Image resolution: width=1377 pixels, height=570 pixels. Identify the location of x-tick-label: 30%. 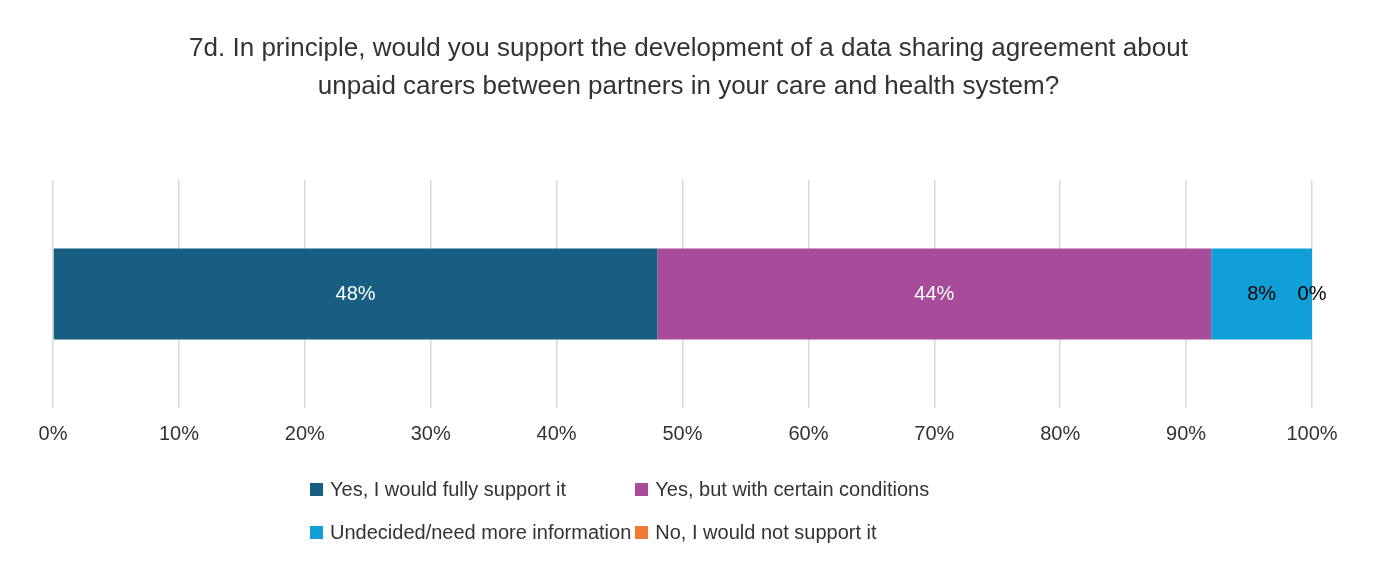
(430, 432).